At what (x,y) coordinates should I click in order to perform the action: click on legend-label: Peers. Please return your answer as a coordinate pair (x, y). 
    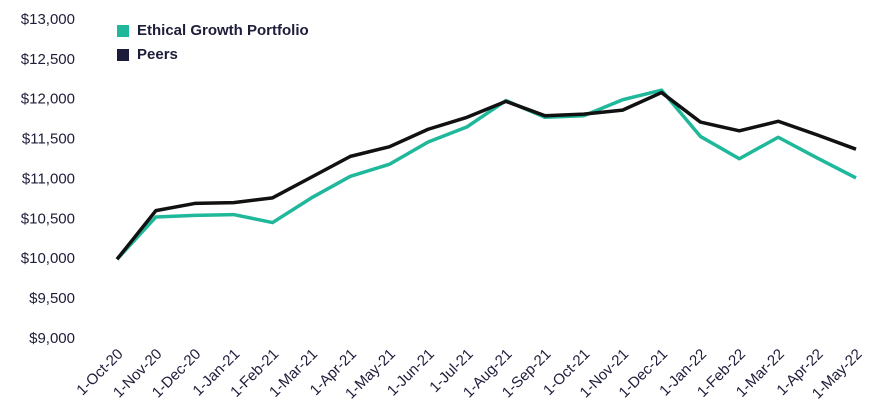
    Looking at the image, I should click on (157, 54).